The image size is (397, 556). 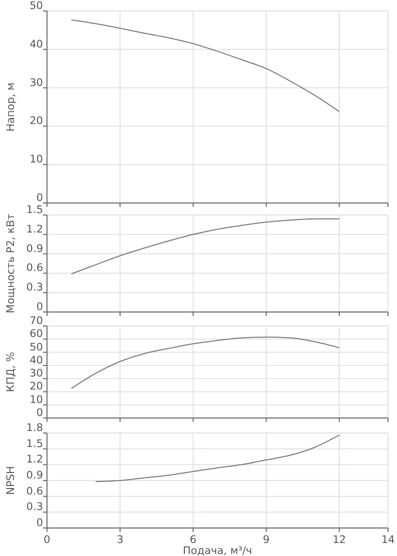 What do you see at coordinates (120, 540) in the screenshot?
I see `x-tick-label: 3` at bounding box center [120, 540].